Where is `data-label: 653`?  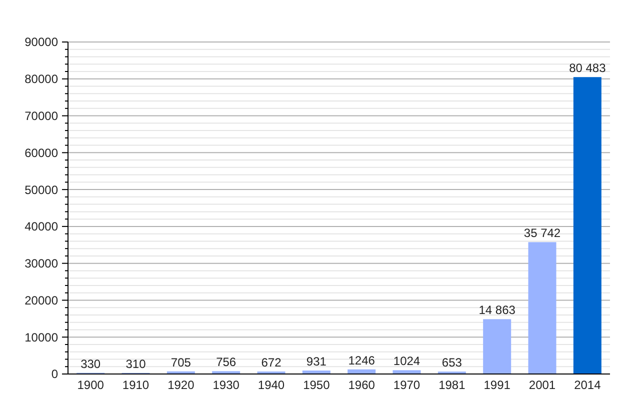
data-label: 653 is located at coordinates (452, 363).